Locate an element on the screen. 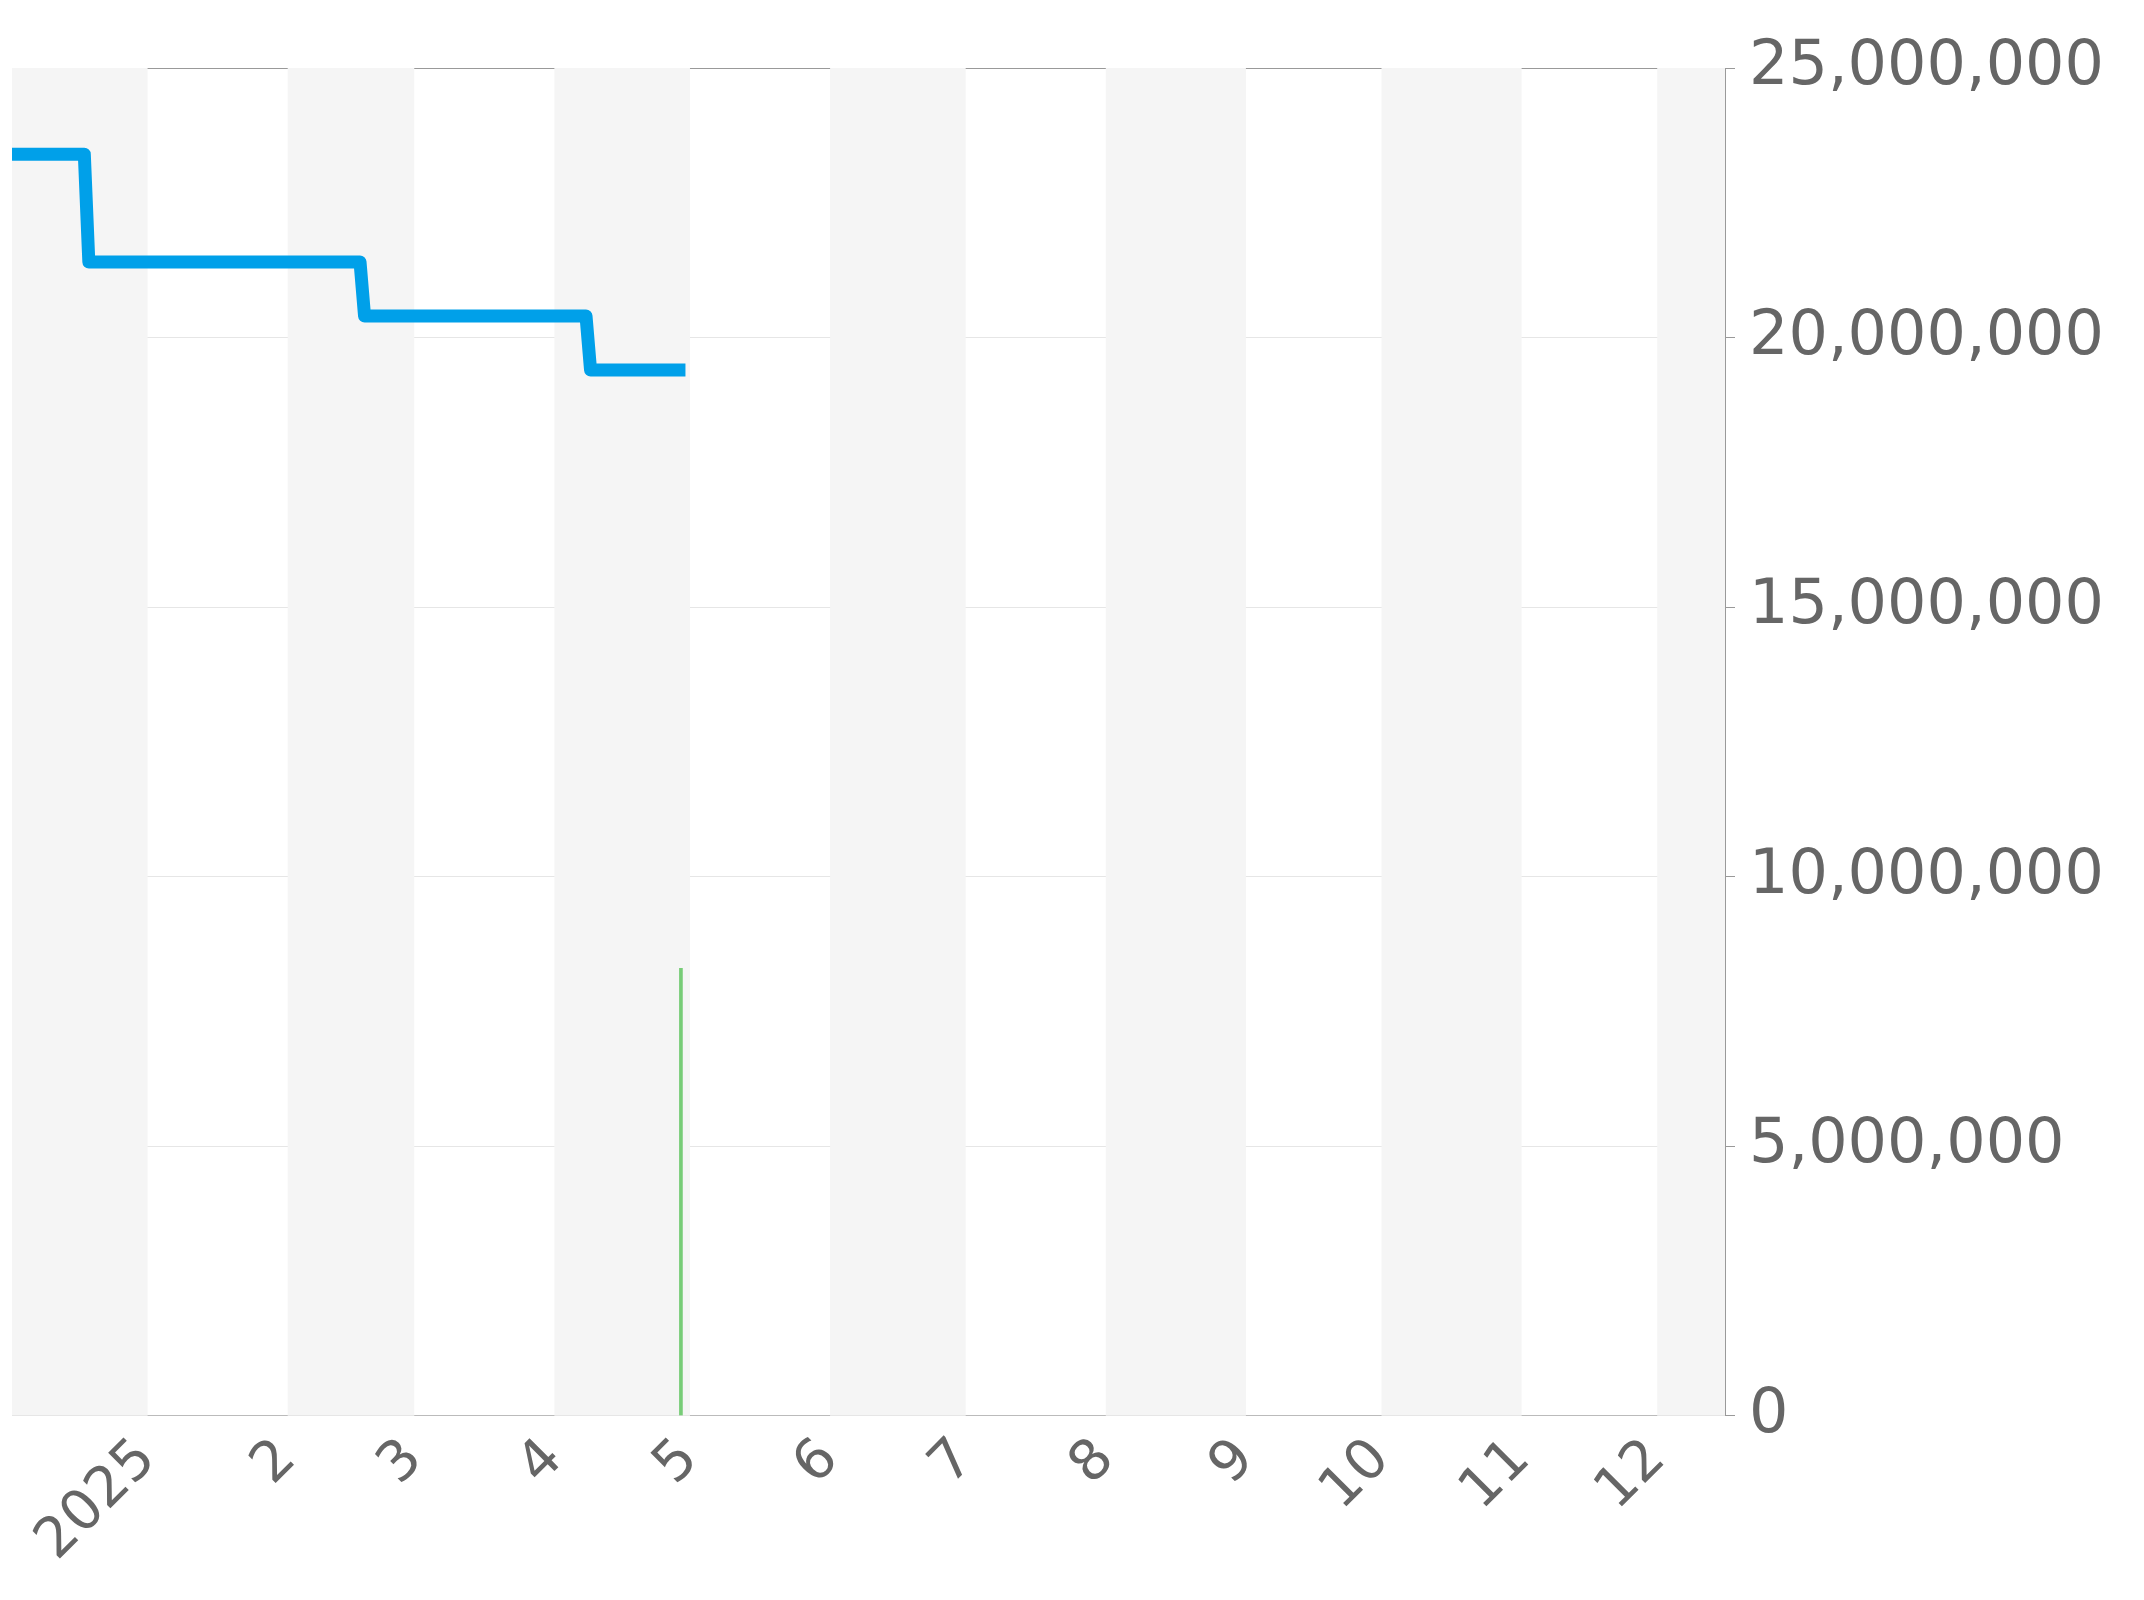 Image resolution: width=2144 pixels, height=1600 pixels. x-tick-label: 11 is located at coordinates (1493, 1472).